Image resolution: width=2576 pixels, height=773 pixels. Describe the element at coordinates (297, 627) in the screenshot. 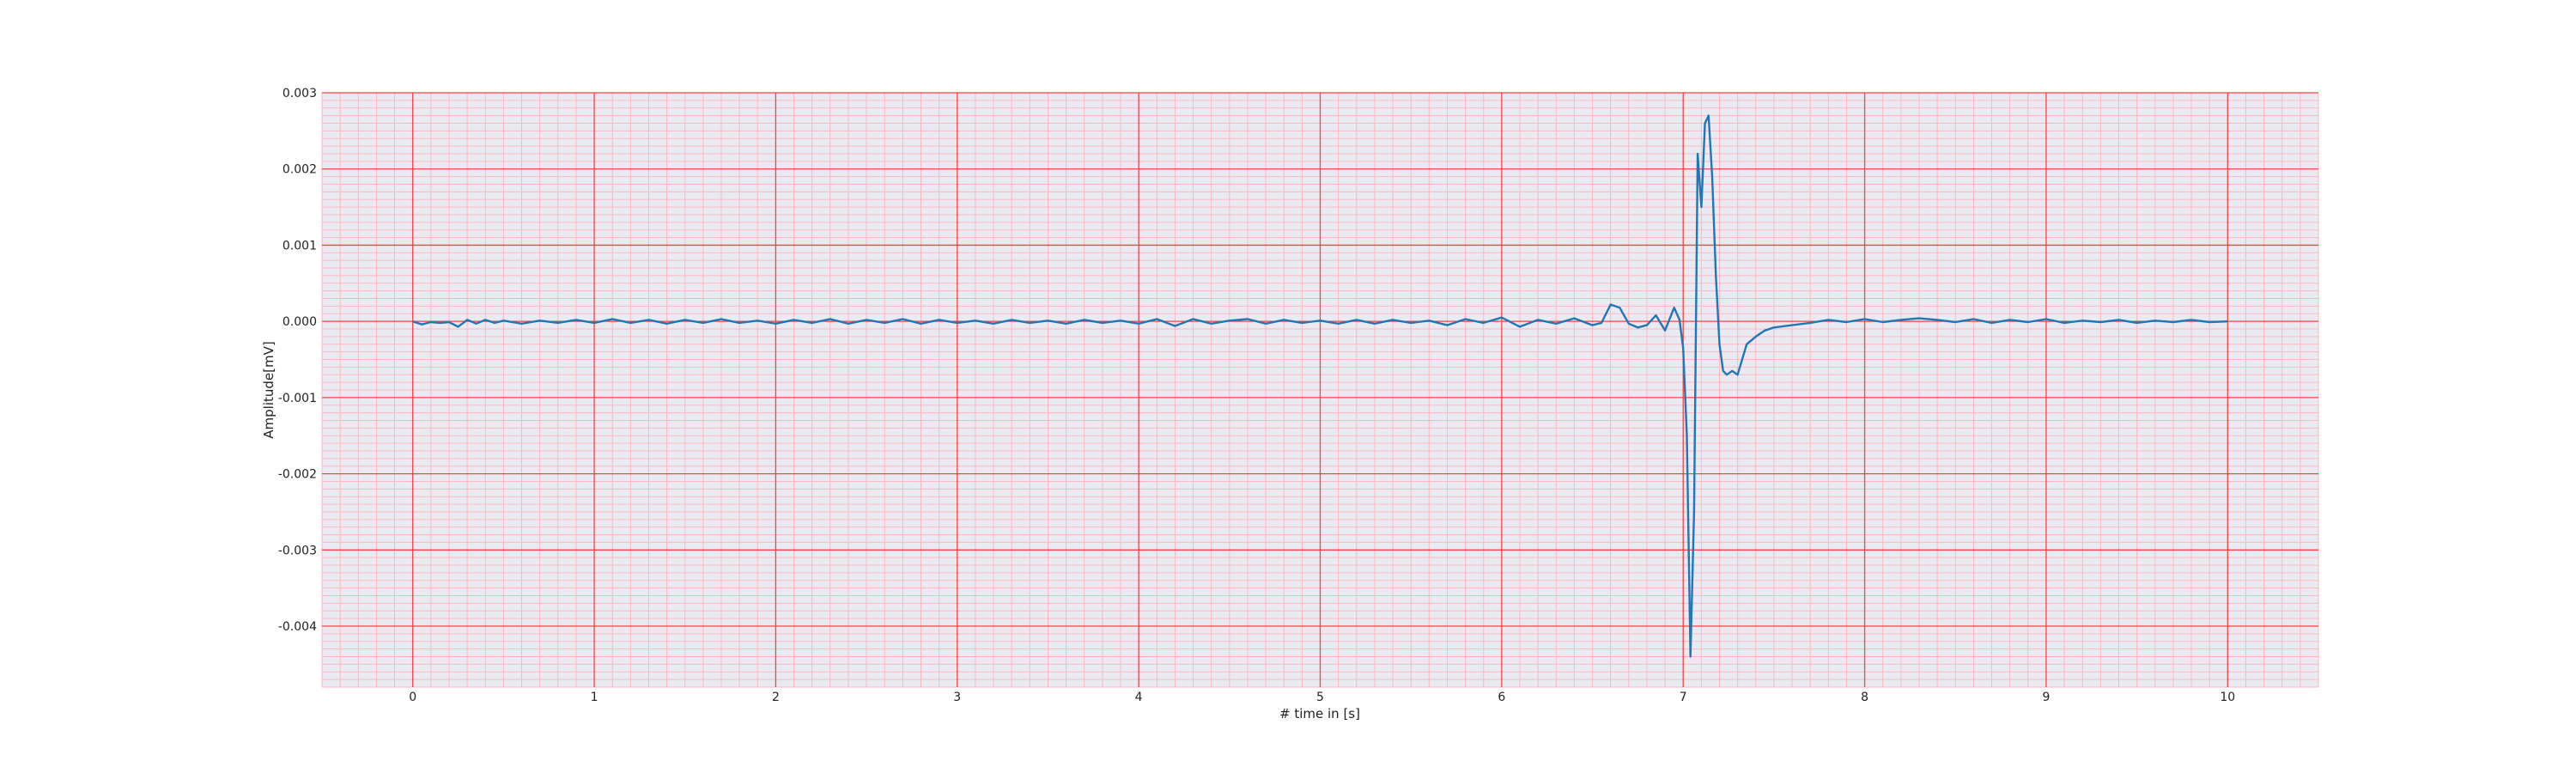

I see `y-tick-label: -0.004` at that location.